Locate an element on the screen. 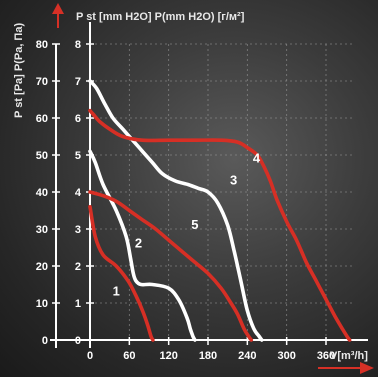  x-tick-label: 0 is located at coordinates (90, 356).